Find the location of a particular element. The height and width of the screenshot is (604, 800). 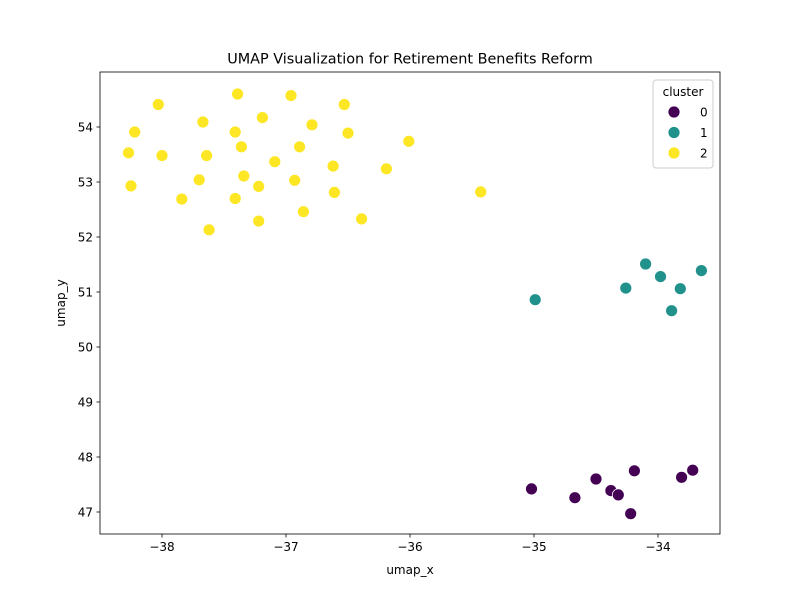

y-tick-label: 50 is located at coordinates (85, 348).